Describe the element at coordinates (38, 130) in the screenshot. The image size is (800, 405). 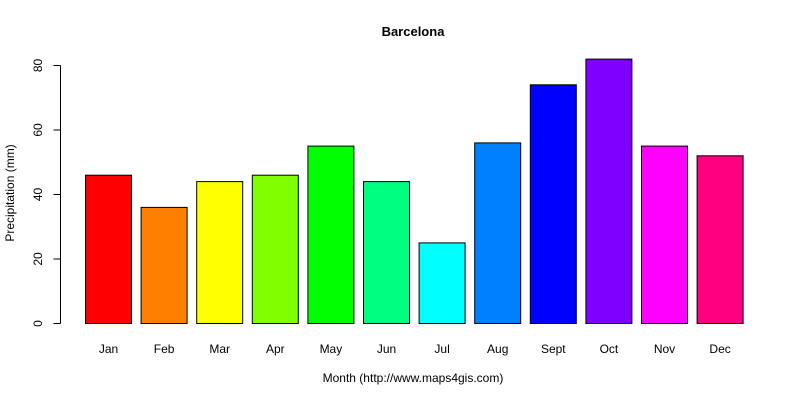
I see `y-tick-label: 60` at that location.